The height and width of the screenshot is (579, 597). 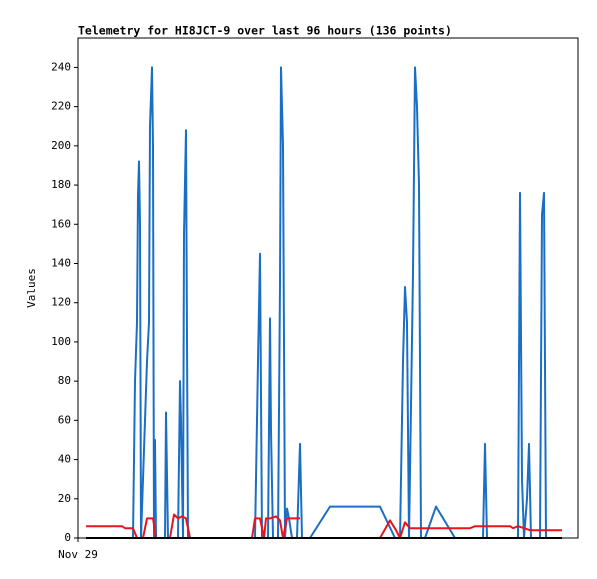 What do you see at coordinates (64, 380) in the screenshot?
I see `y-tick-label: 80` at bounding box center [64, 380].